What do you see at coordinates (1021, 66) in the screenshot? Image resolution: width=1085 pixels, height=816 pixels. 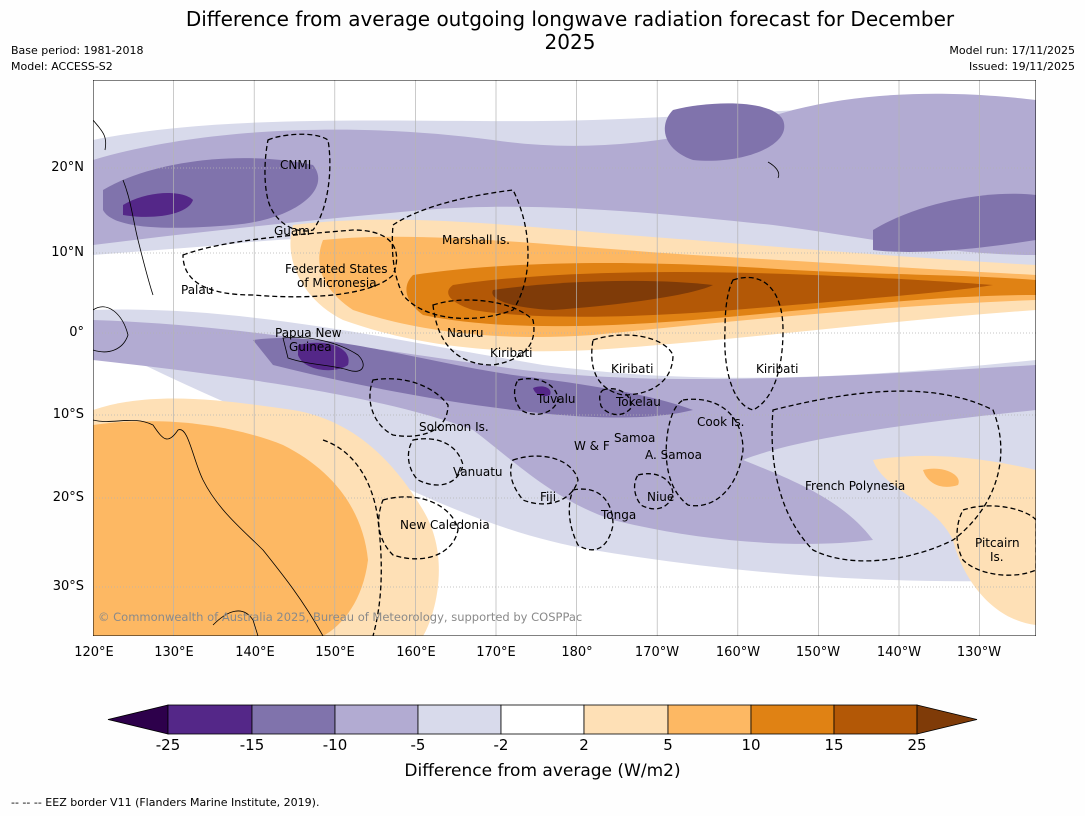 I see `issued-text: Issued: 19/11/2025` at bounding box center [1021, 66].